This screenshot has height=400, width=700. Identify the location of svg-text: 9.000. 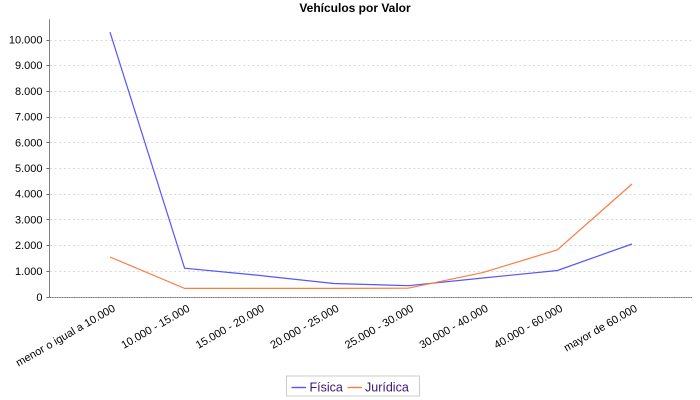
(29, 66).